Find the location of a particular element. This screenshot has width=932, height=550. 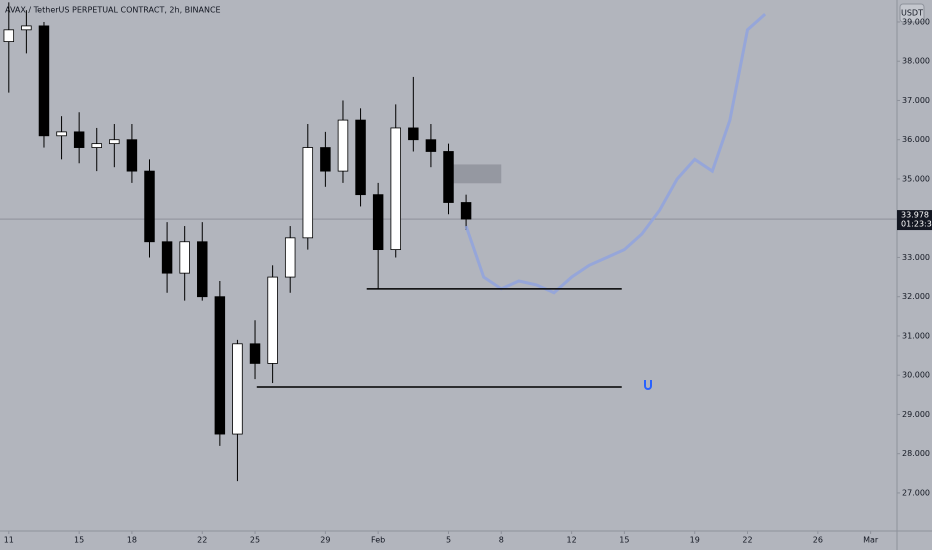

x-tick-label: 11 is located at coordinates (9, 540).